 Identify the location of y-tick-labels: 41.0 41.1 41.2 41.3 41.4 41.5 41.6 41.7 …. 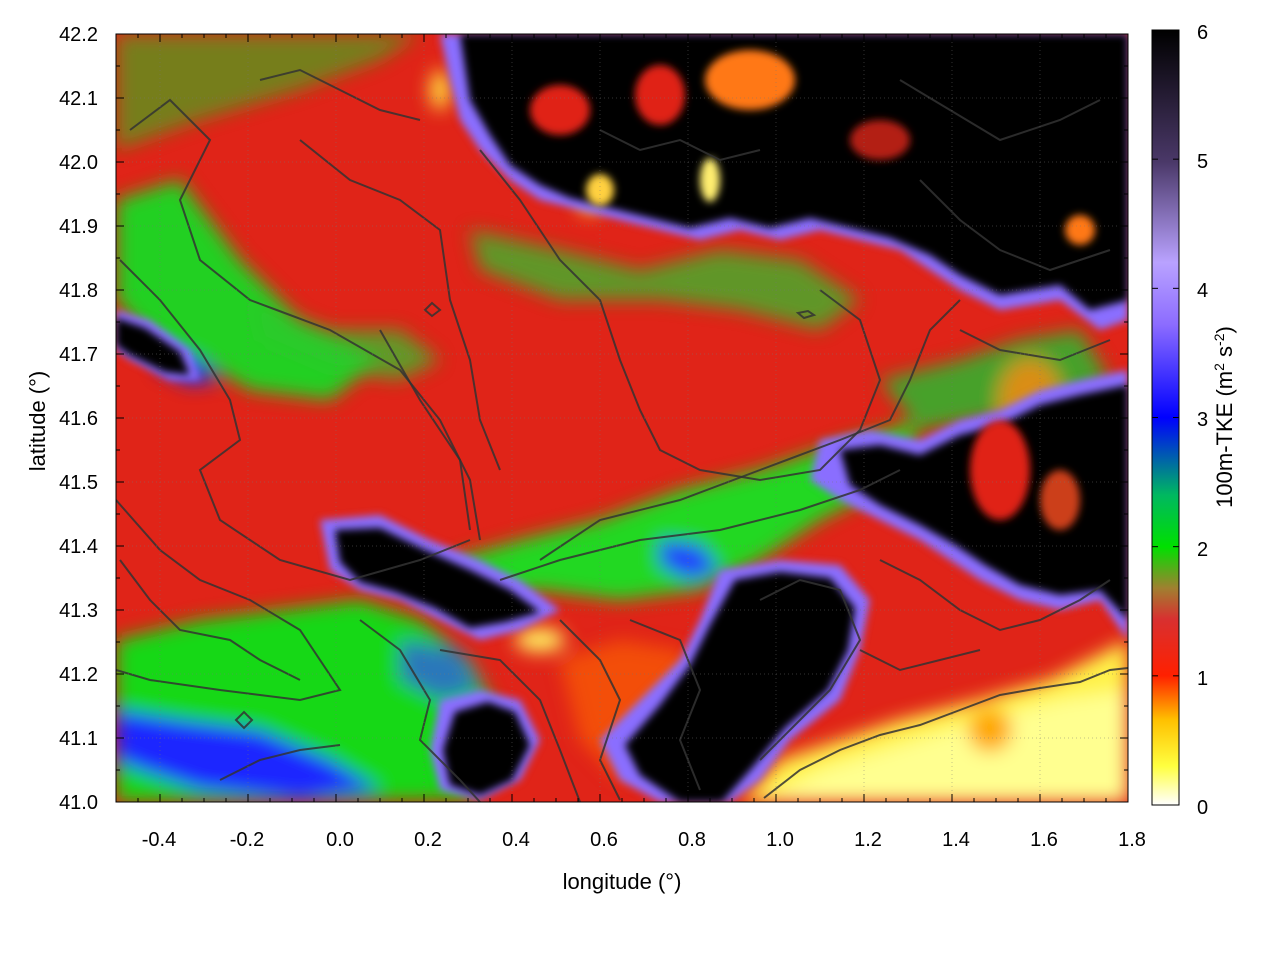
(78, 419).